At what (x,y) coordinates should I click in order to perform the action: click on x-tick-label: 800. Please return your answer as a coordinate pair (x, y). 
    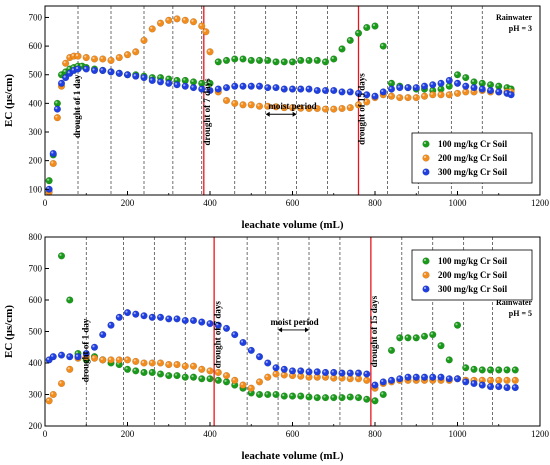
    Looking at the image, I should click on (375, 203).